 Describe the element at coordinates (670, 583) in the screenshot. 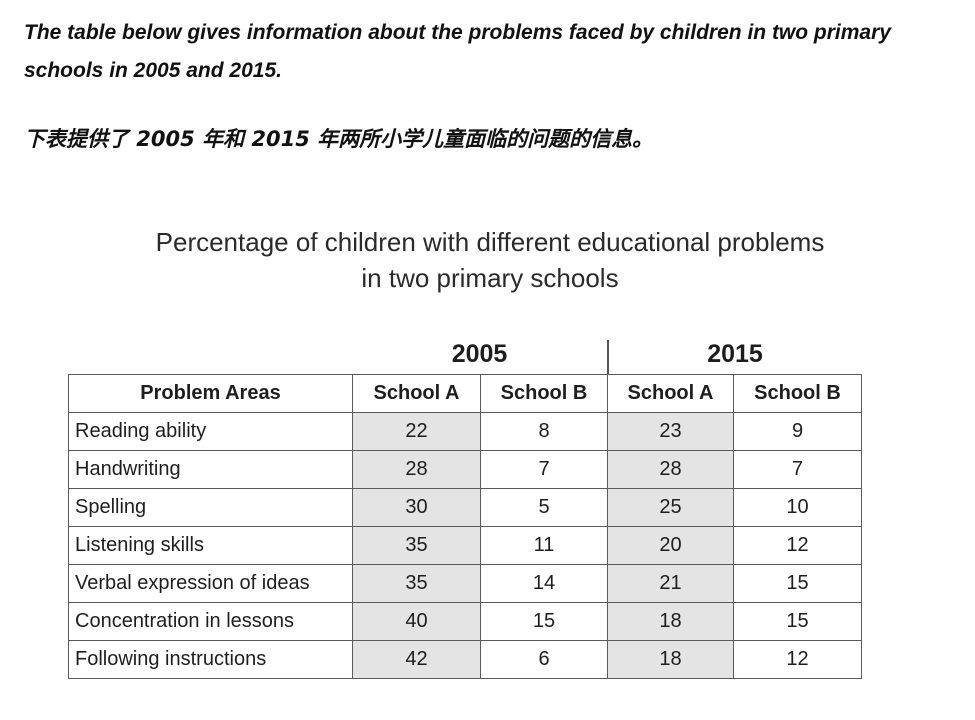

I see `value-cell: 21` at that location.